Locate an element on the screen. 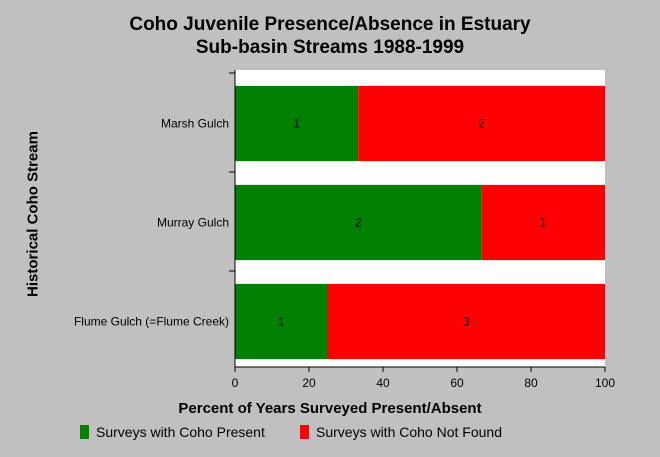 The height and width of the screenshot is (457, 660). x-tick-label: 80 is located at coordinates (531, 383).